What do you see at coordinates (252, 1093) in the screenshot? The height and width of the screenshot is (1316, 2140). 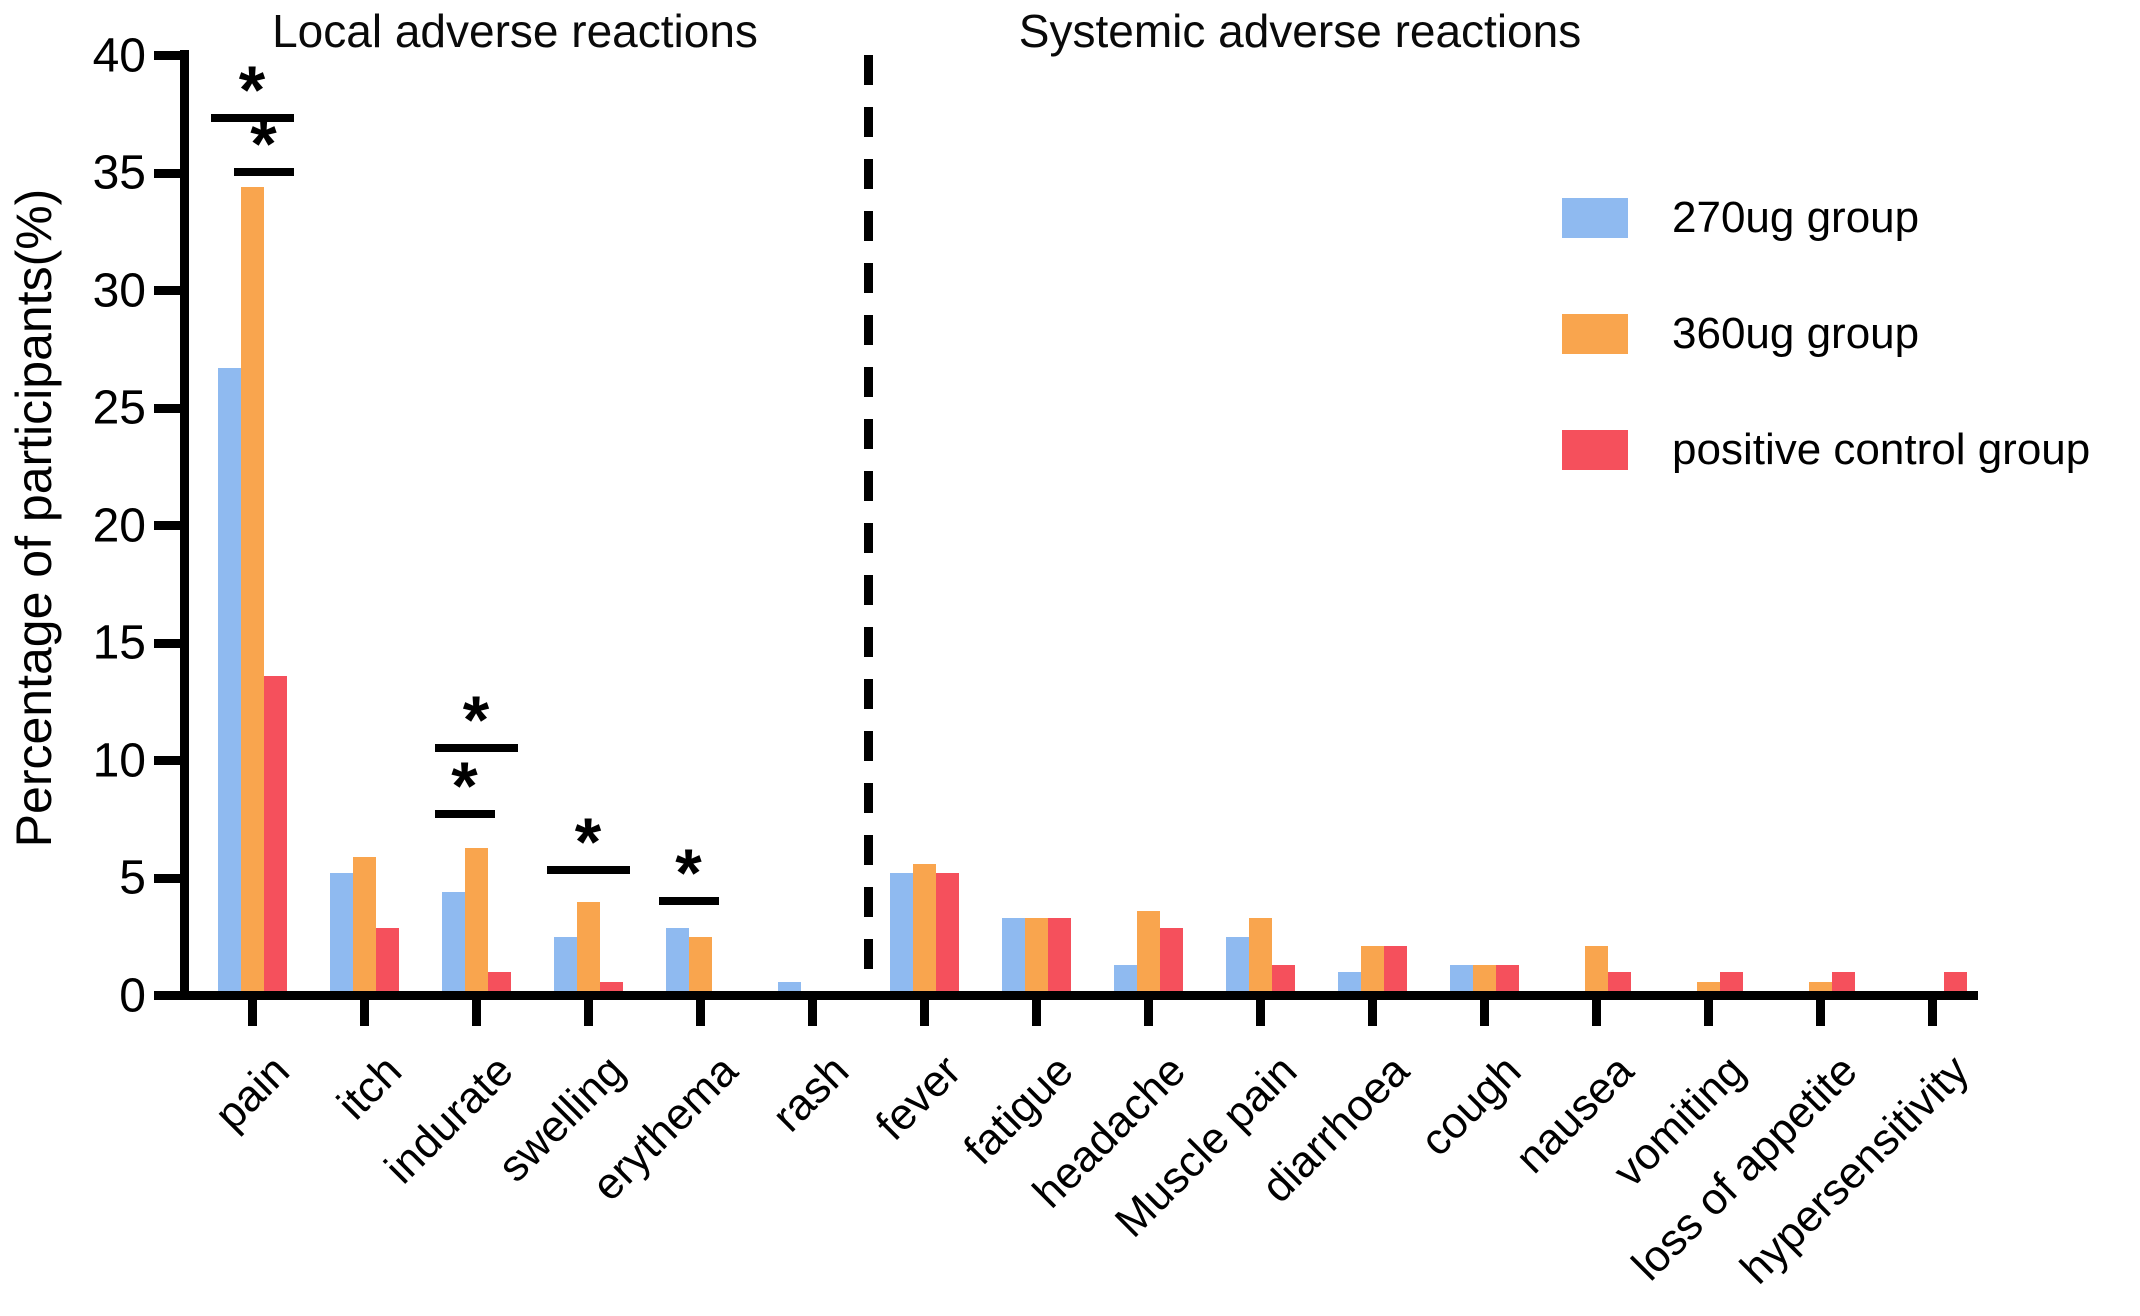 I see `x-category-label-pain: pain` at bounding box center [252, 1093].